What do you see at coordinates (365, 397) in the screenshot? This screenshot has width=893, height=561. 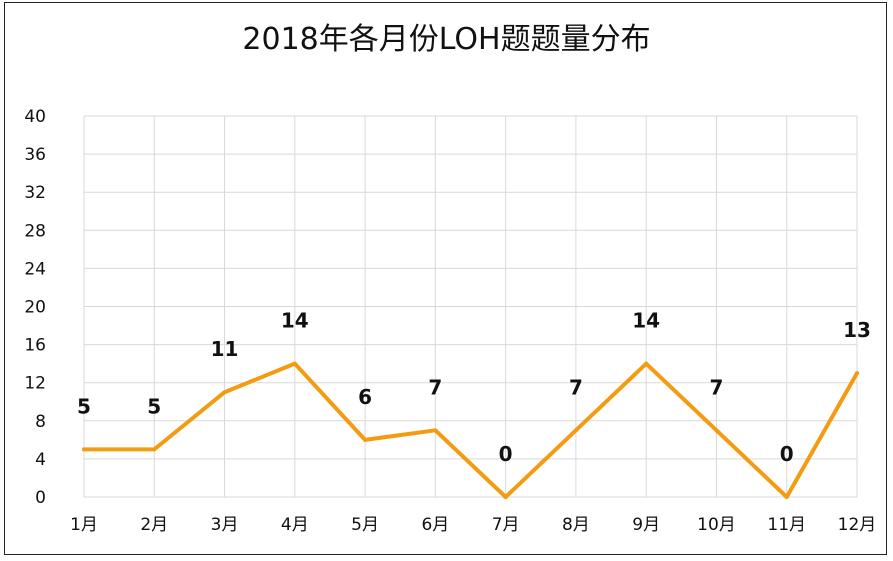 I see `data-label: 6` at bounding box center [365, 397].